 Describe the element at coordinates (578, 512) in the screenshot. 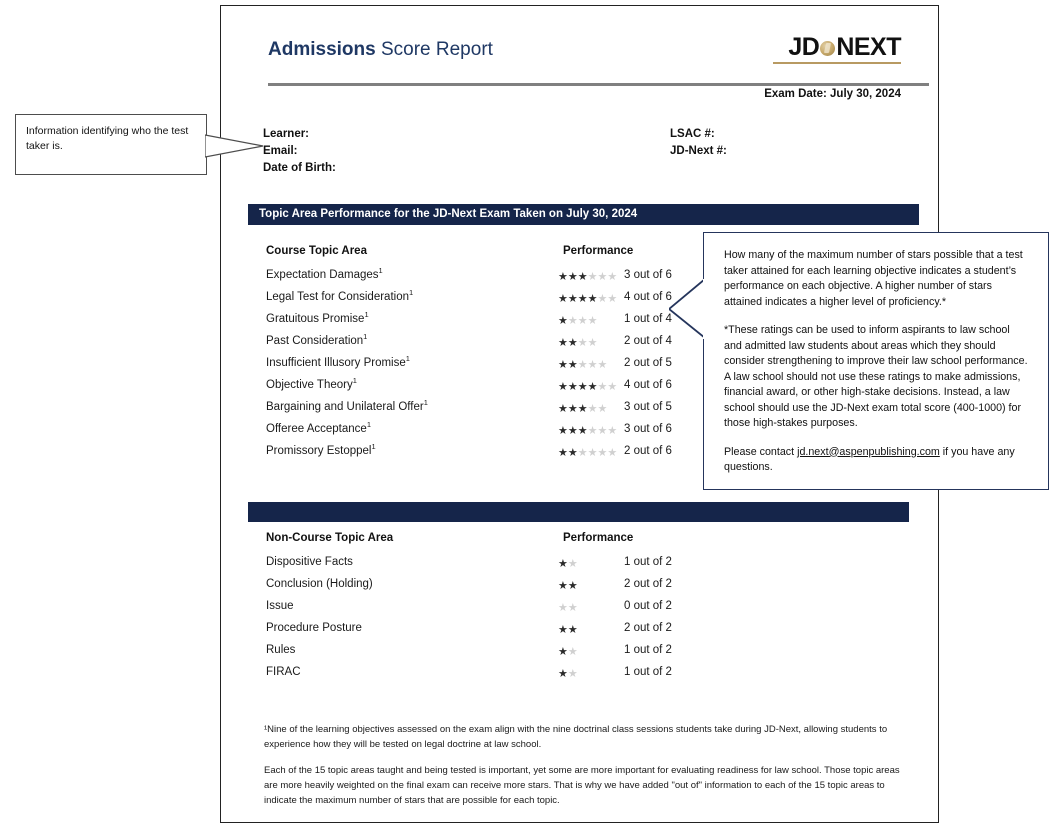

I see `non-course-section-bar` at that location.